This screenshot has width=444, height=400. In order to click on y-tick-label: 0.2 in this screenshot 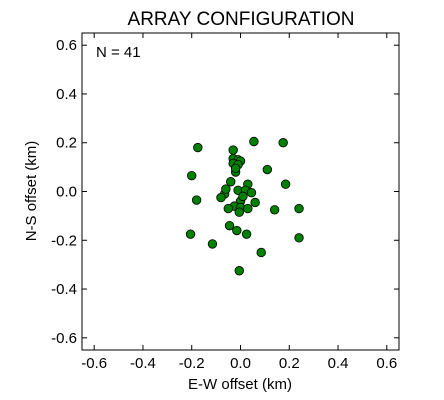, I will do `click(66, 143)`.